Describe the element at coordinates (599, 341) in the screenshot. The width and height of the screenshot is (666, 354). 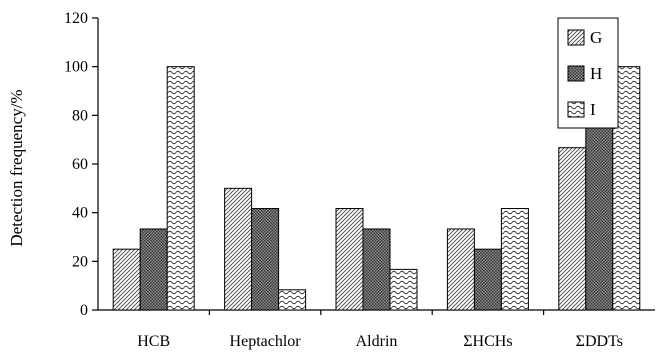
I see `x-tick-label: ΣDDTs` at that location.